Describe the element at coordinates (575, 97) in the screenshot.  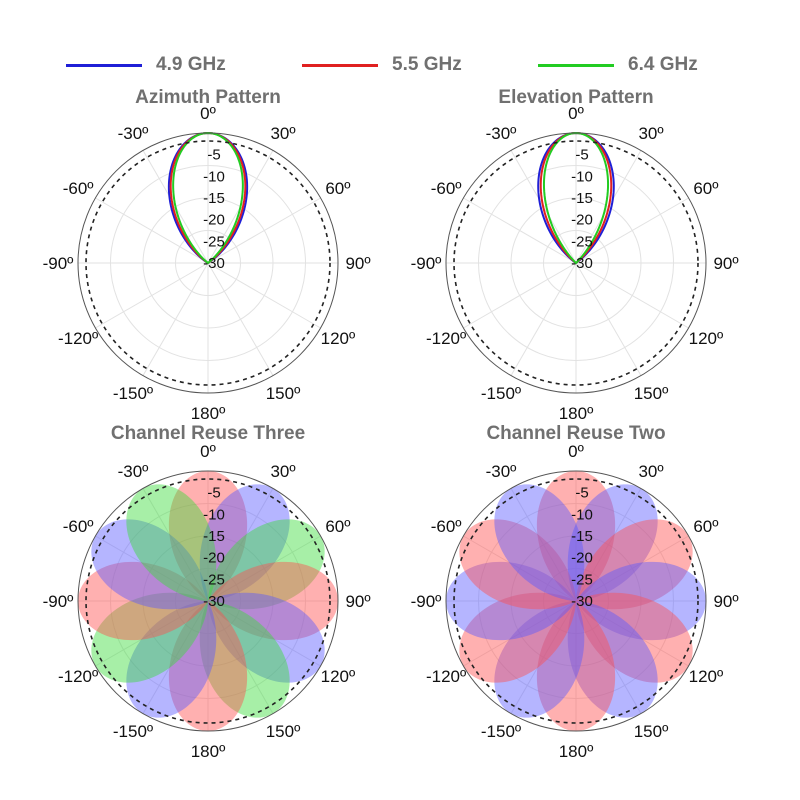
I see `chart-title: Elevation Pattern` at that location.